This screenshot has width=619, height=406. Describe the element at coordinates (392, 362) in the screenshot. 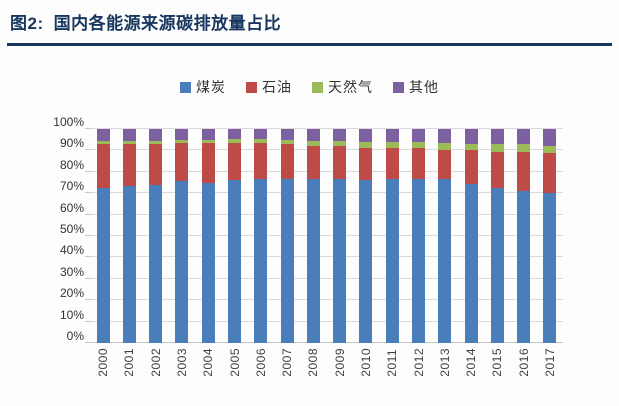

I see `x-tick-cell: 2011` at that location.